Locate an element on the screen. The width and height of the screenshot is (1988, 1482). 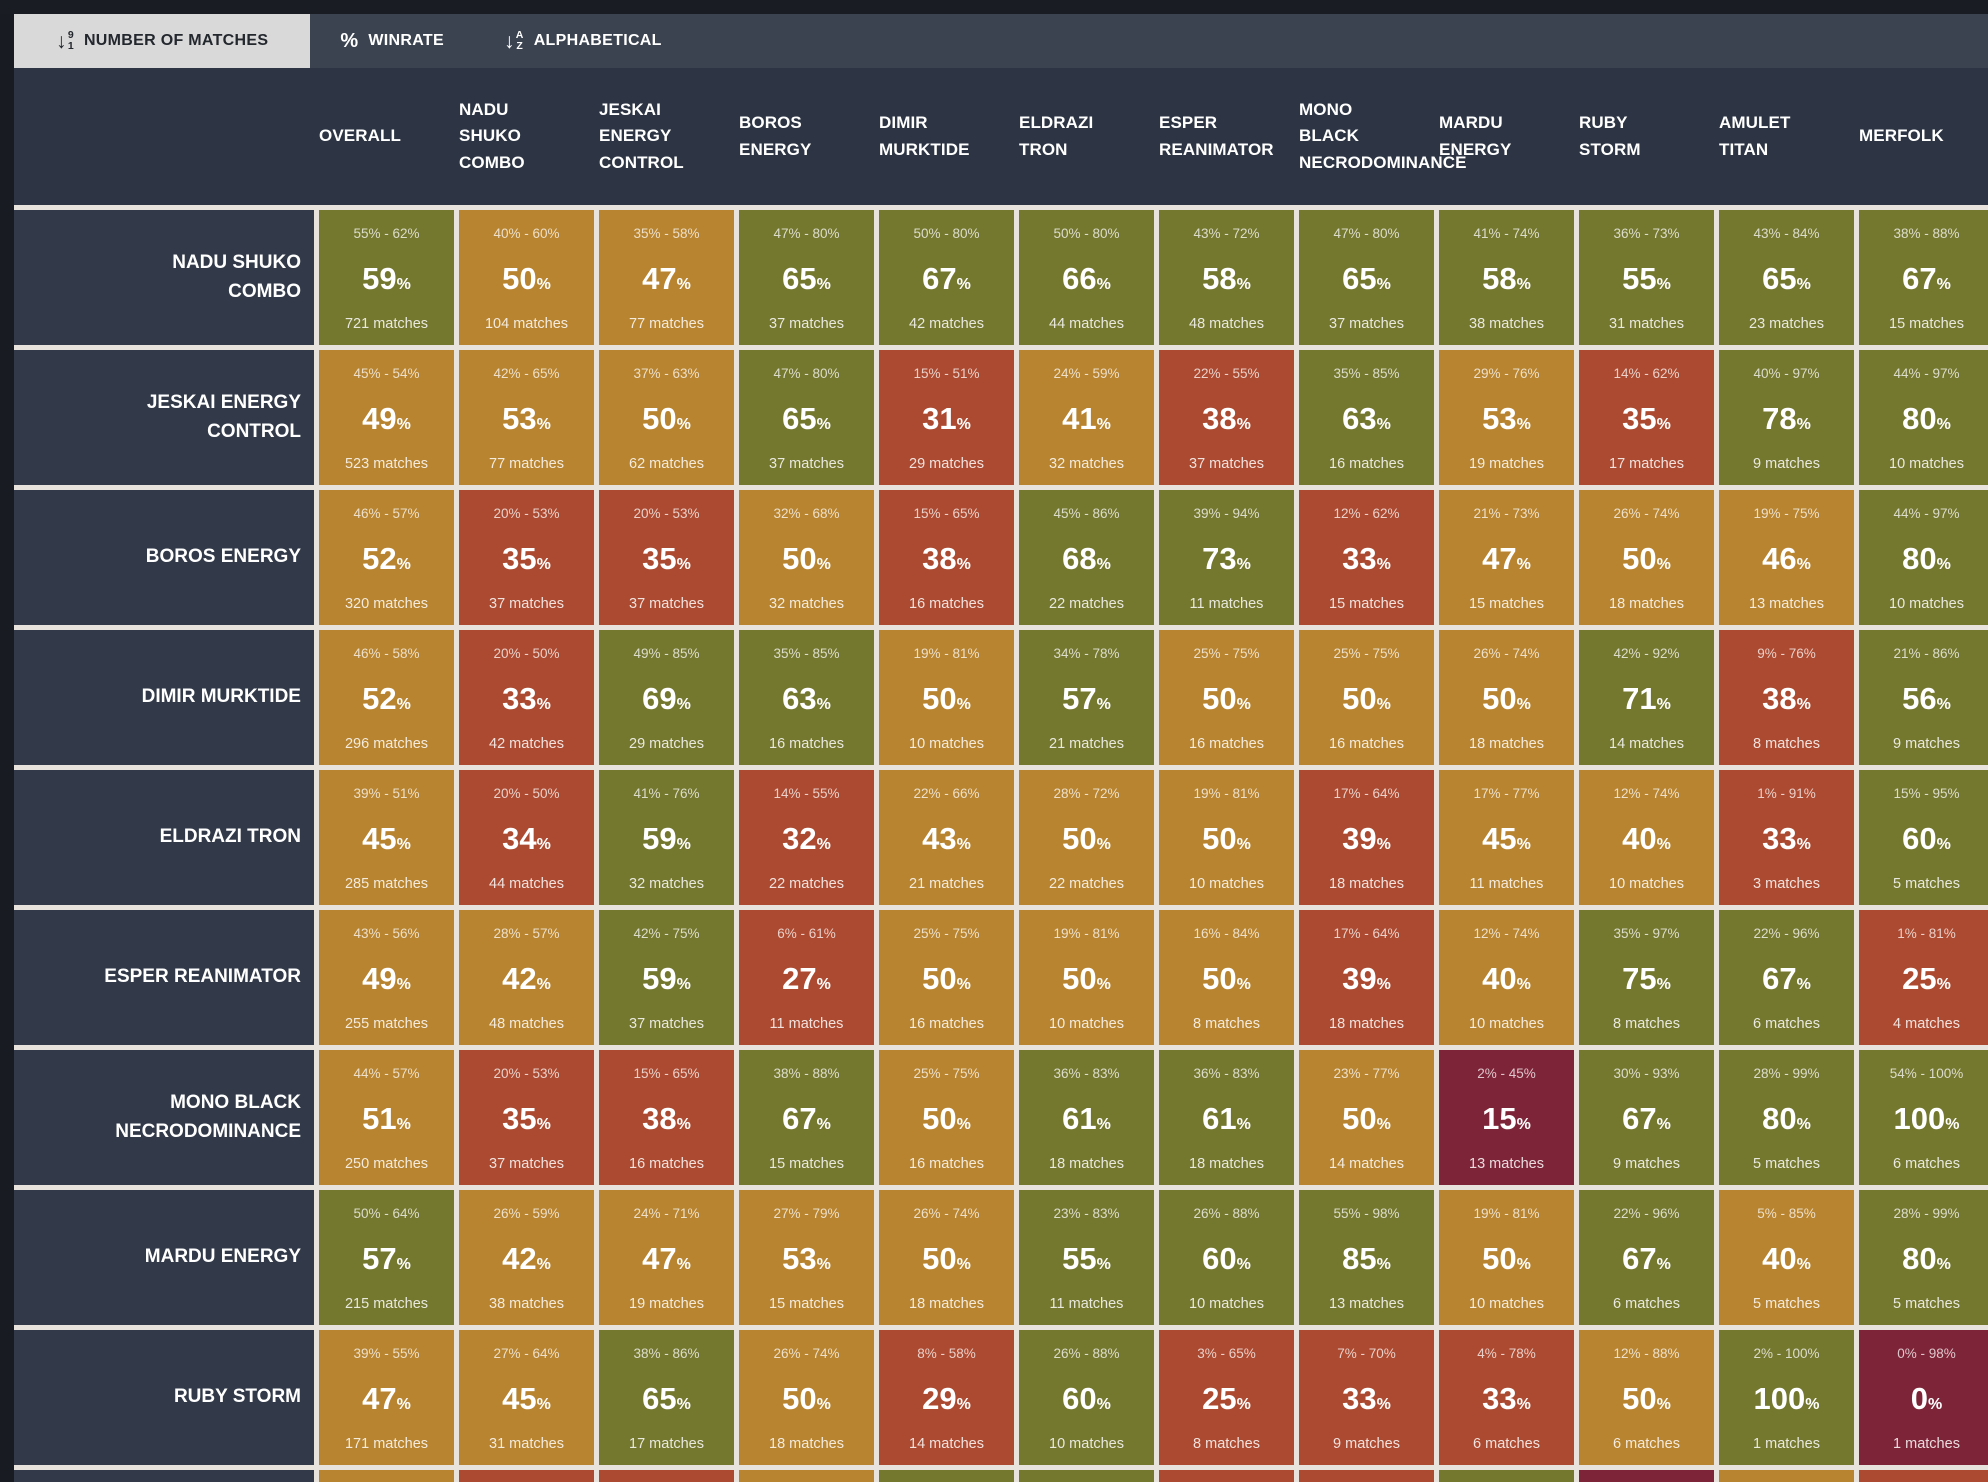
matchup-cell: 55% - 98% 85% 13 matches is located at coordinates (1366, 1257).